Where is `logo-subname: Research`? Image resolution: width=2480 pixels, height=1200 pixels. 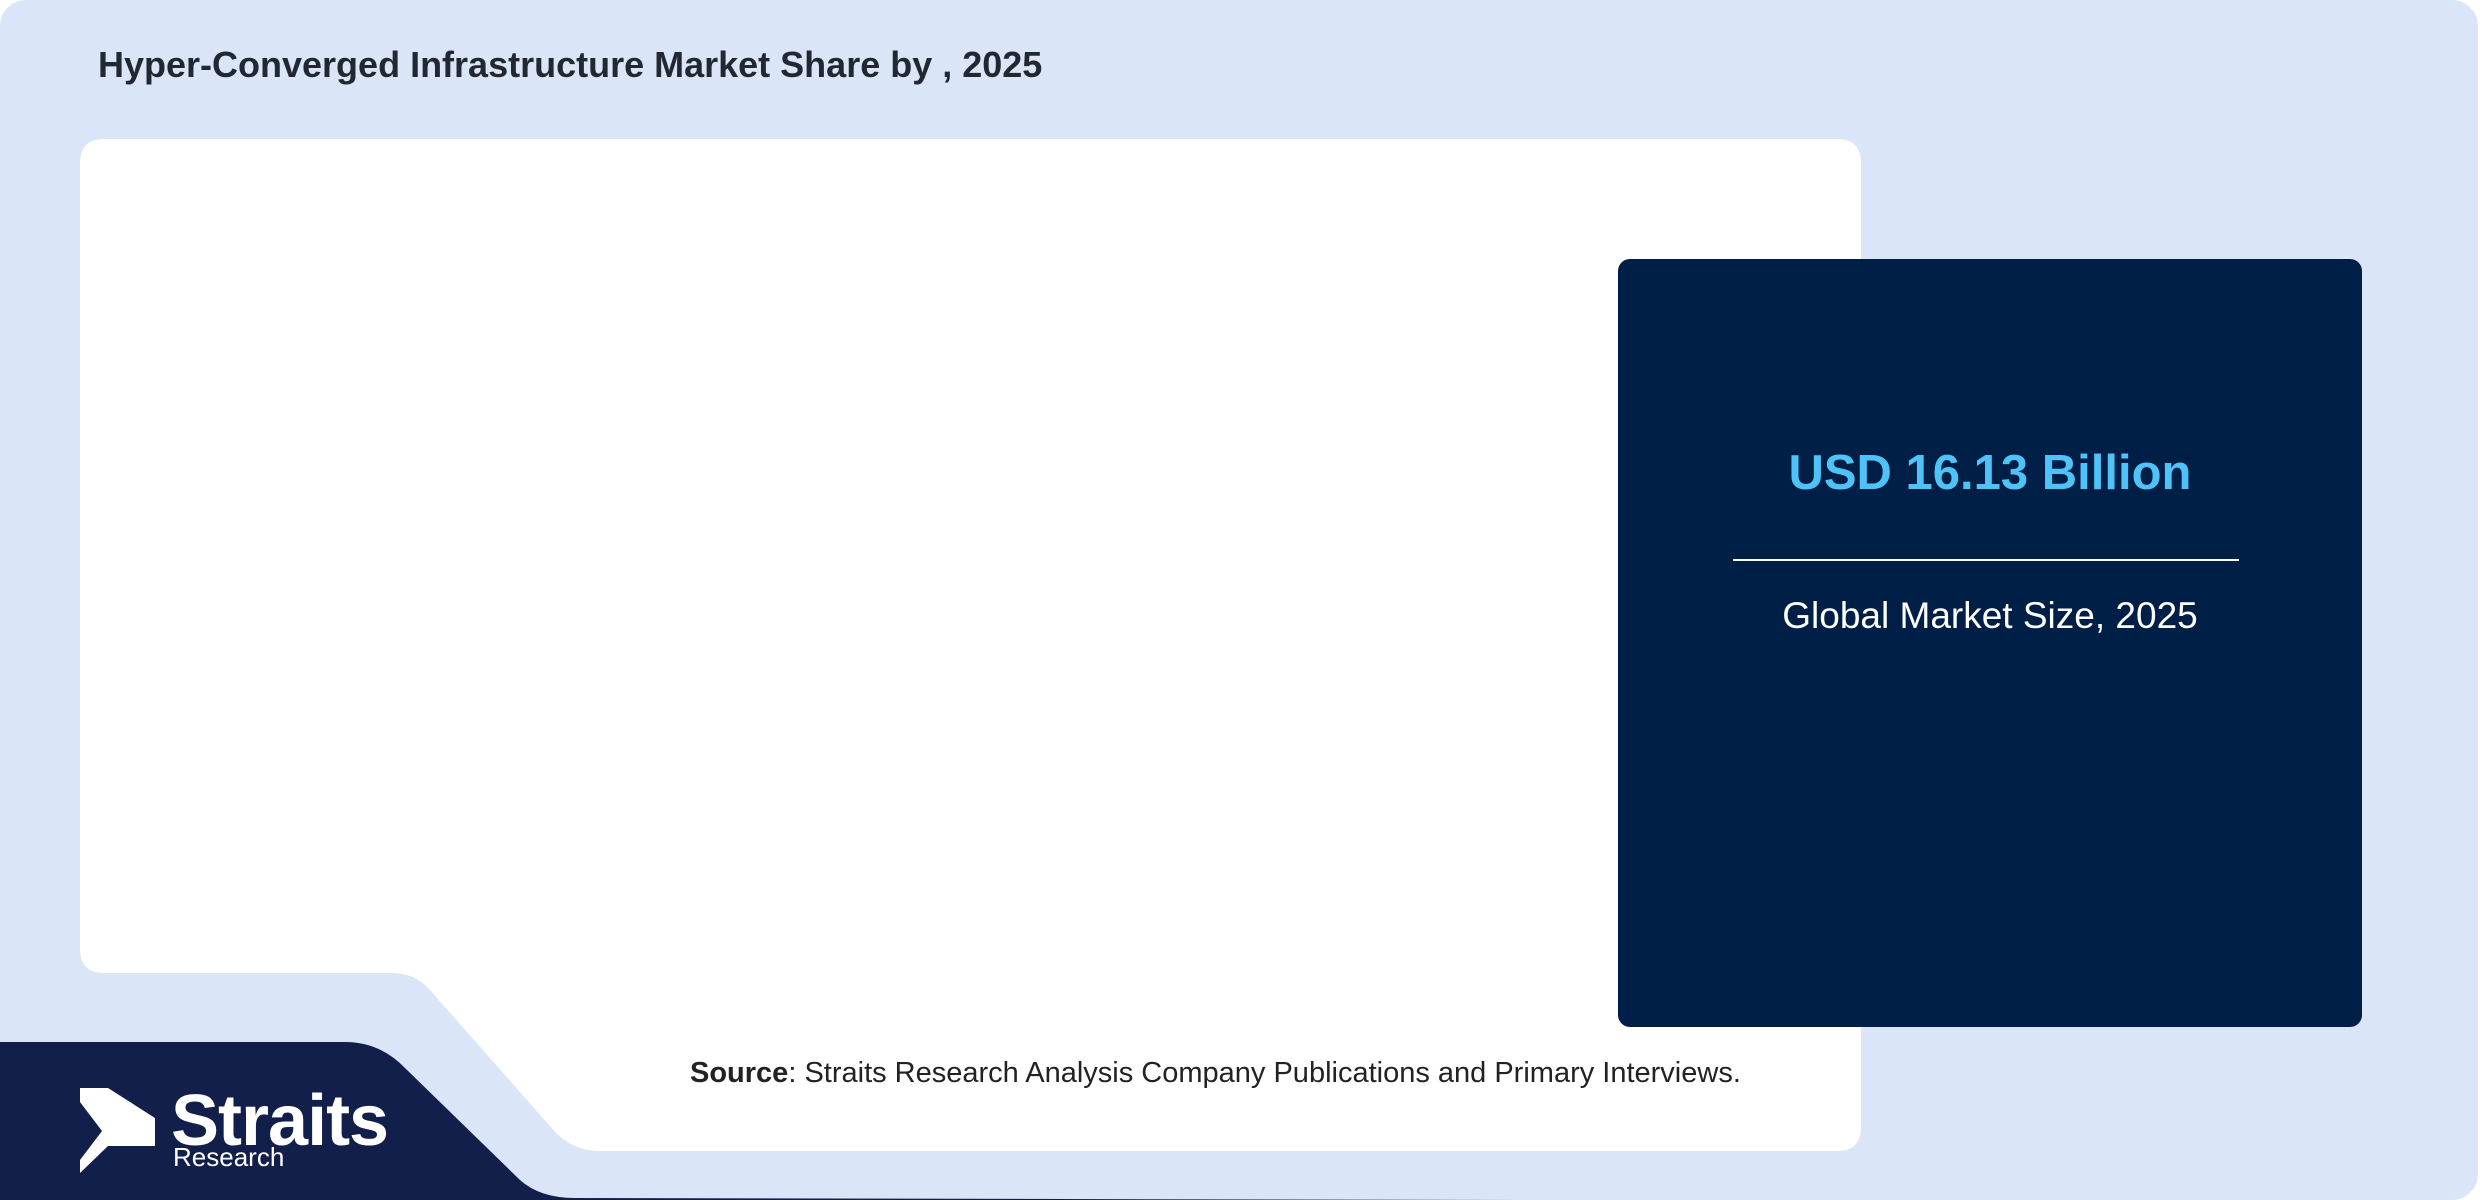
logo-subname: Research is located at coordinates (229, 1157).